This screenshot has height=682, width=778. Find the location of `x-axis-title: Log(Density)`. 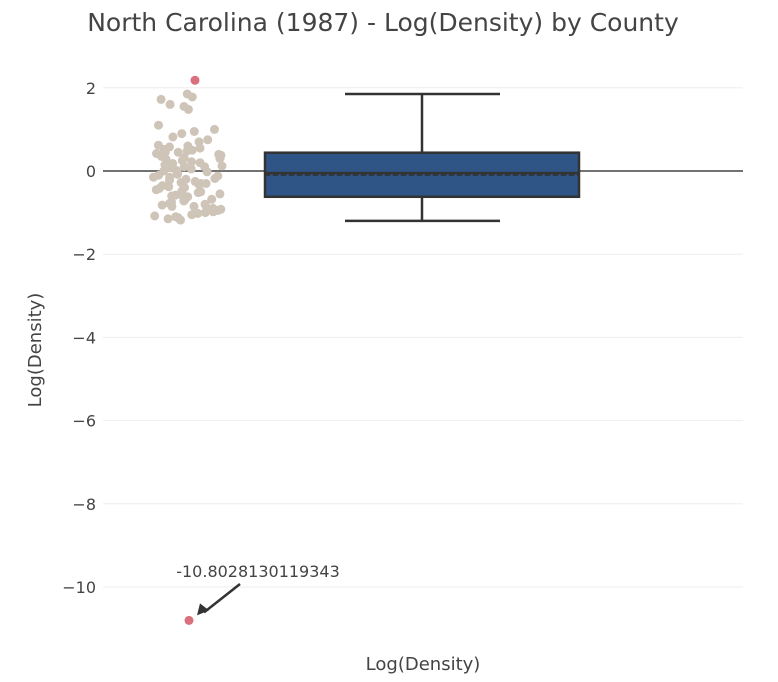

x-axis-title: Log(Density) is located at coordinates (423, 664).